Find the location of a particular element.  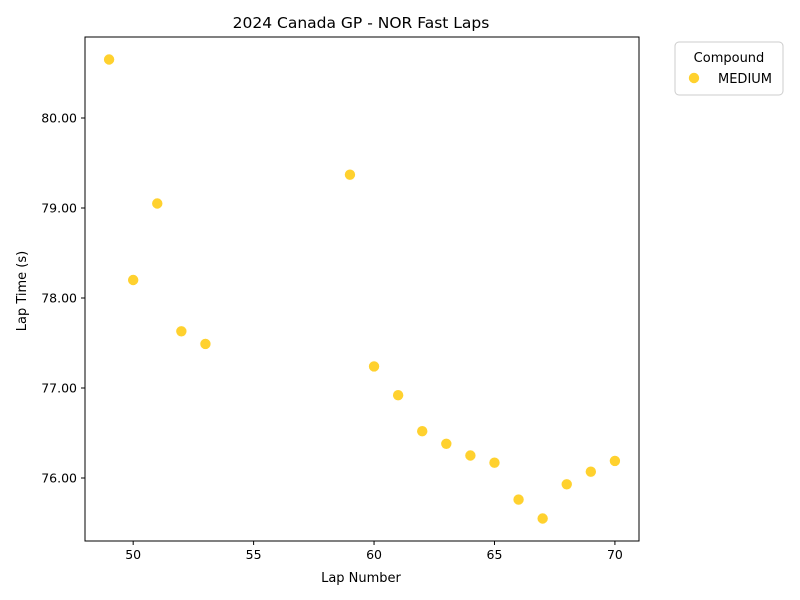

legend: Compound MEDIUM is located at coordinates (729, 68).